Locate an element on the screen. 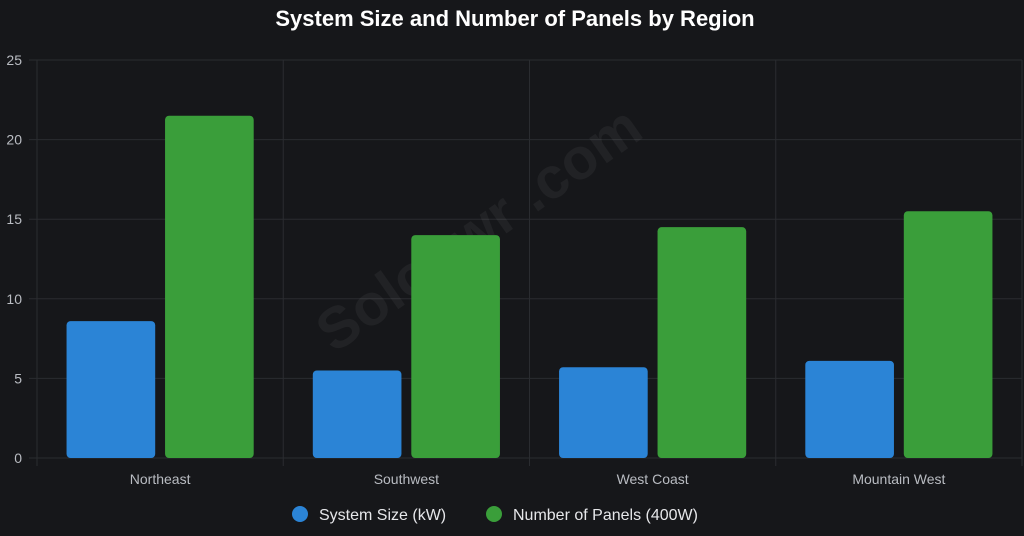  y-tick-label: 25 is located at coordinates (14, 60).